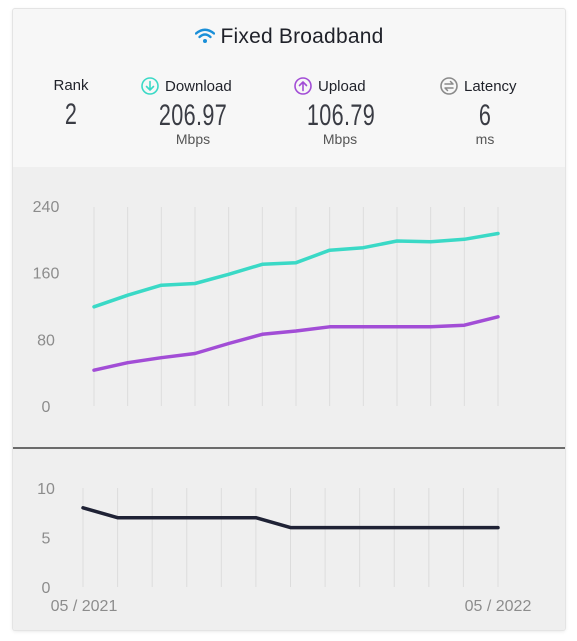 This screenshot has height=641, width=577. Describe the element at coordinates (46, 539) in the screenshot. I see `y-tick-label: 5` at that location.